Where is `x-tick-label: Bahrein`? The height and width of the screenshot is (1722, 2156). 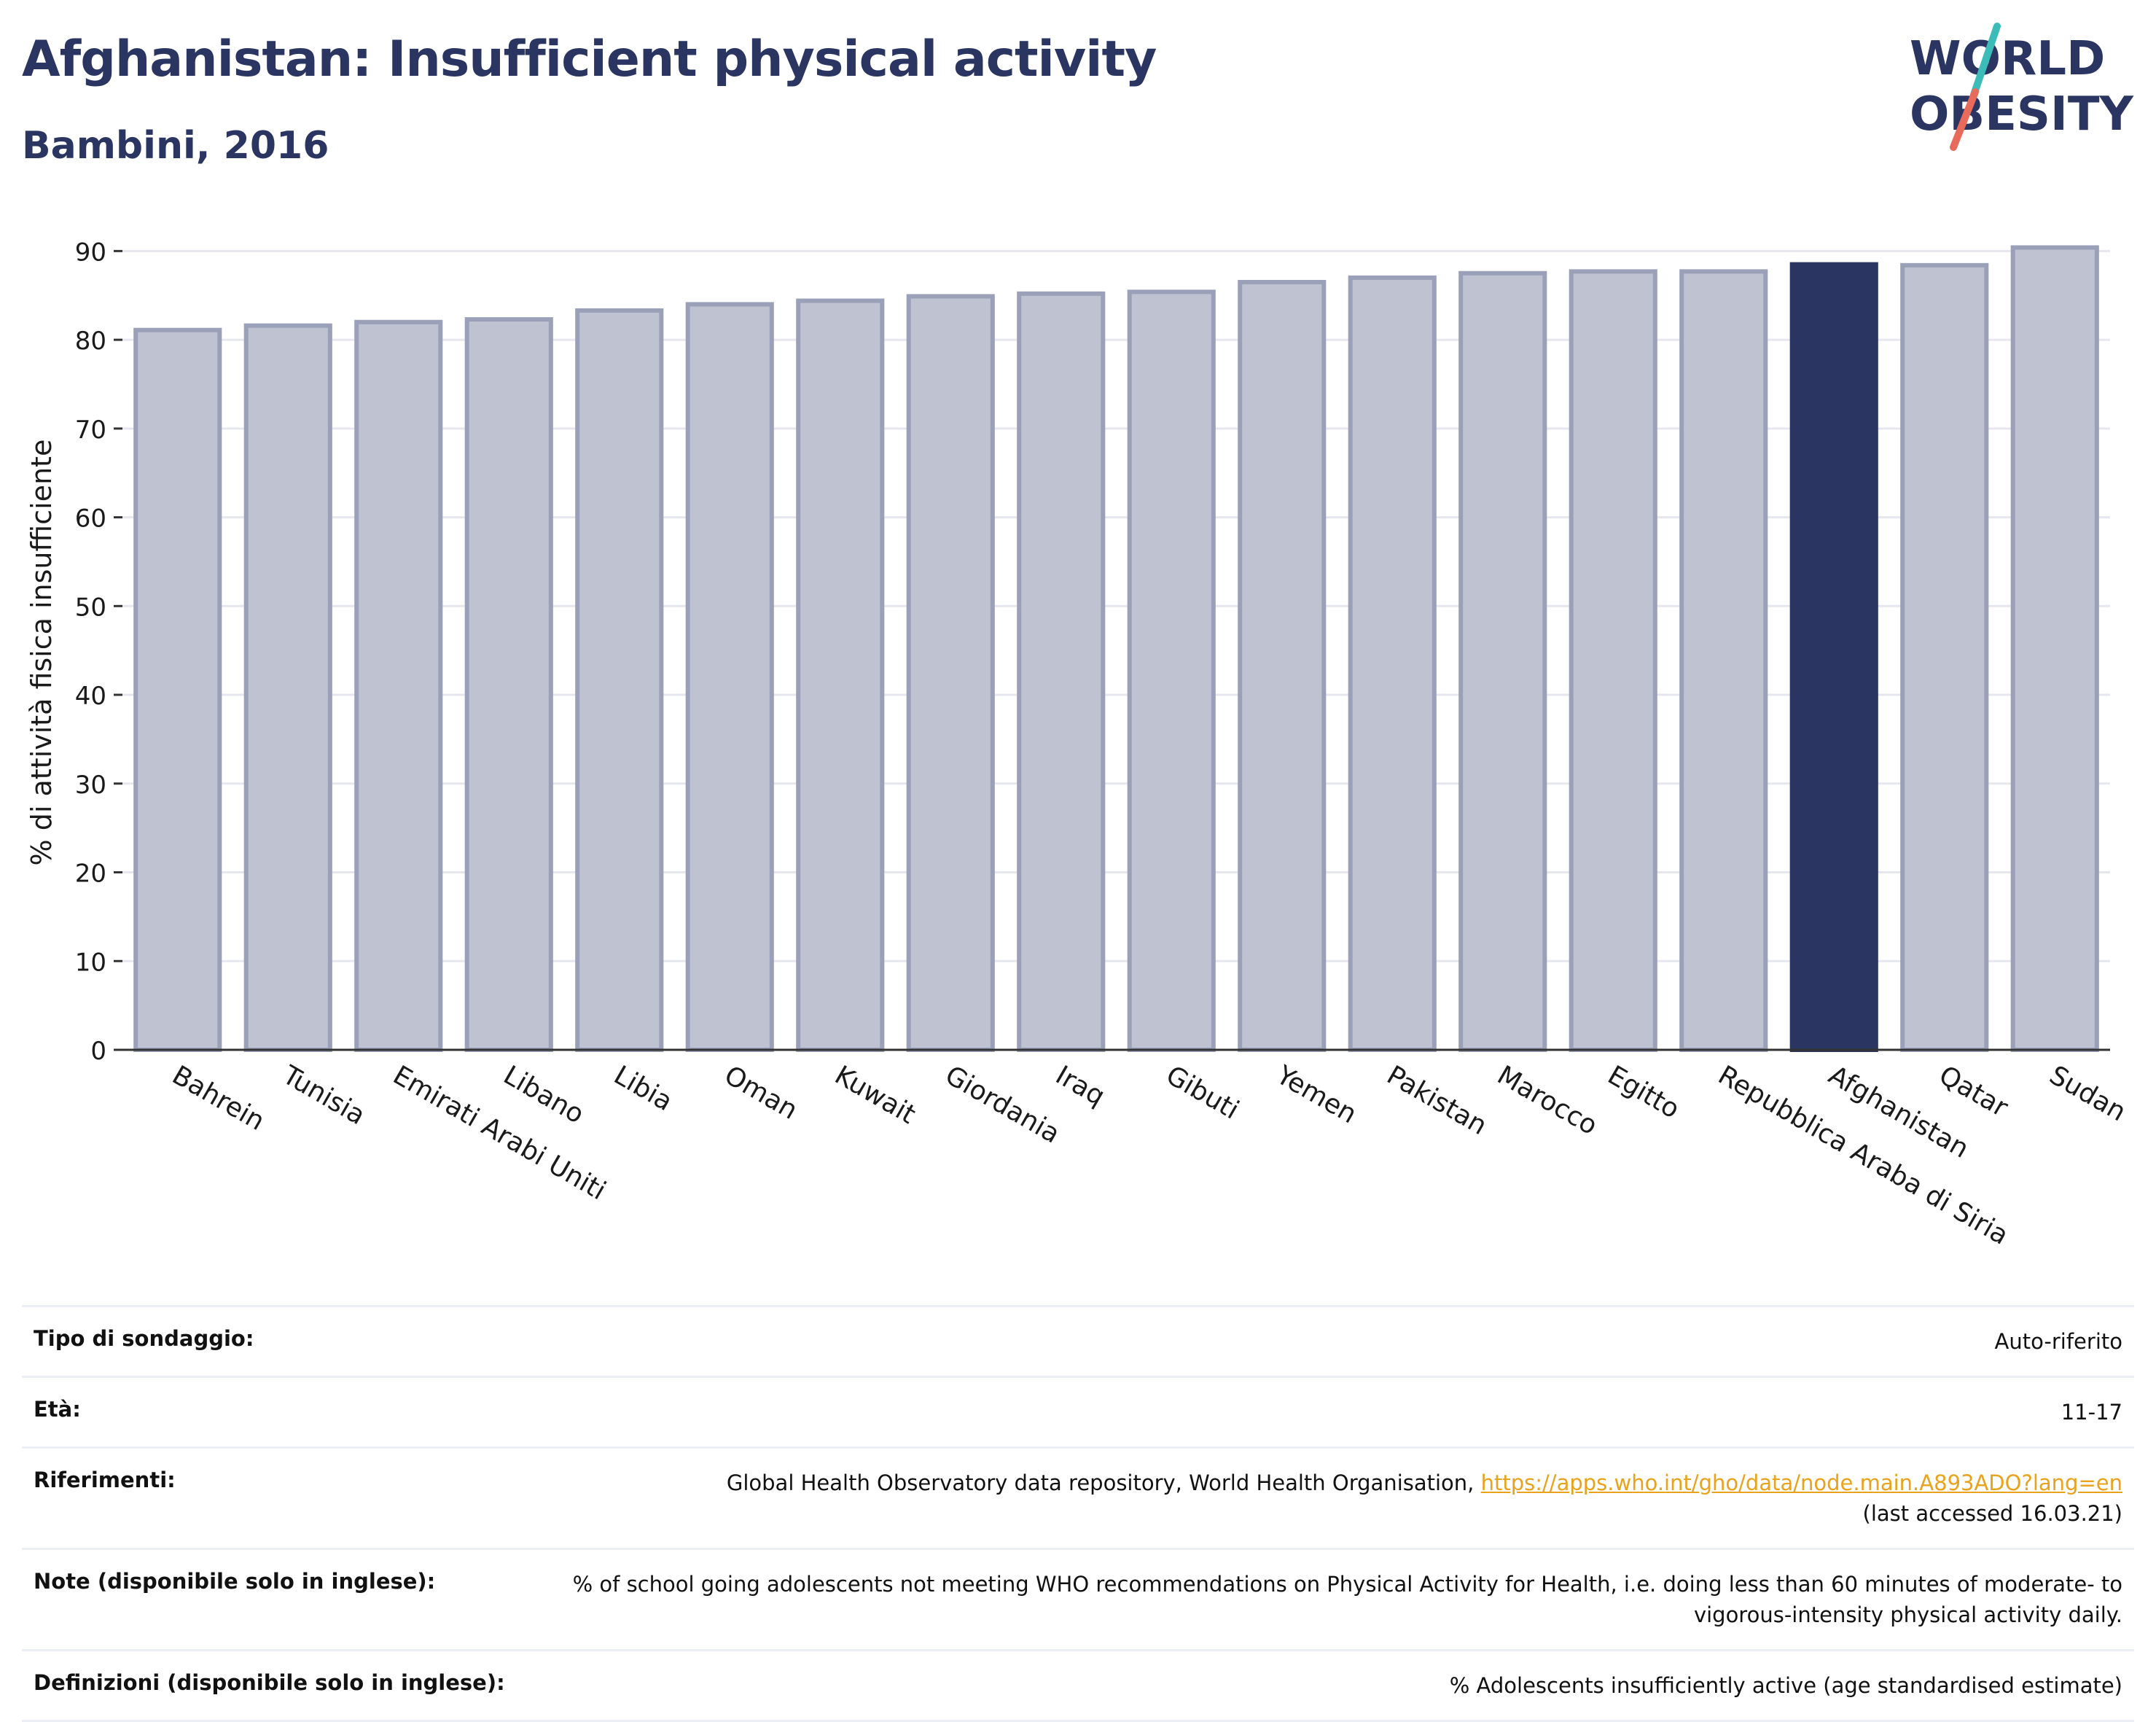
x-tick-label: Bahrein is located at coordinates (218, 1098).